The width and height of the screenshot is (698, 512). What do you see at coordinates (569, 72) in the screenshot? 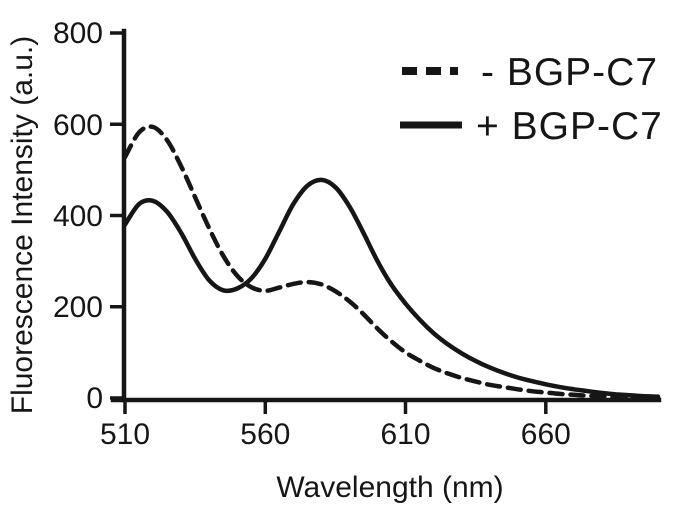
I see `legend-label-minus-bgp-c7: - BGP-C7` at bounding box center [569, 72].